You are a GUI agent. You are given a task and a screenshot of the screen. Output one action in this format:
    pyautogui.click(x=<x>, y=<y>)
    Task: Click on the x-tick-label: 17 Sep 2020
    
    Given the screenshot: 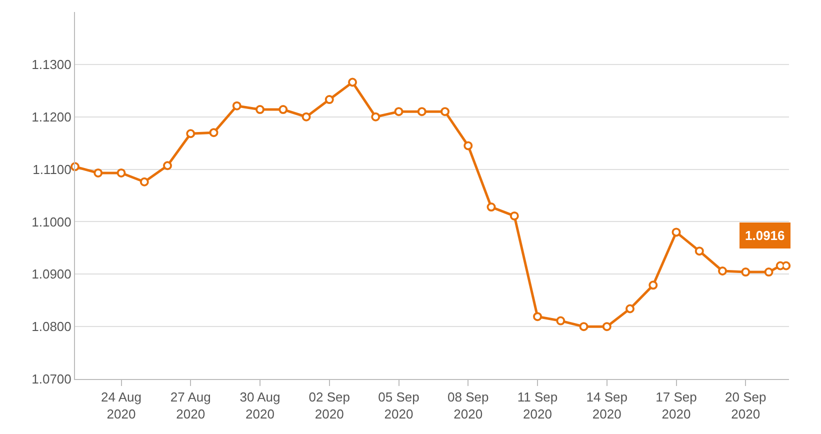 What is the action you would take?
    pyautogui.click(x=676, y=406)
    